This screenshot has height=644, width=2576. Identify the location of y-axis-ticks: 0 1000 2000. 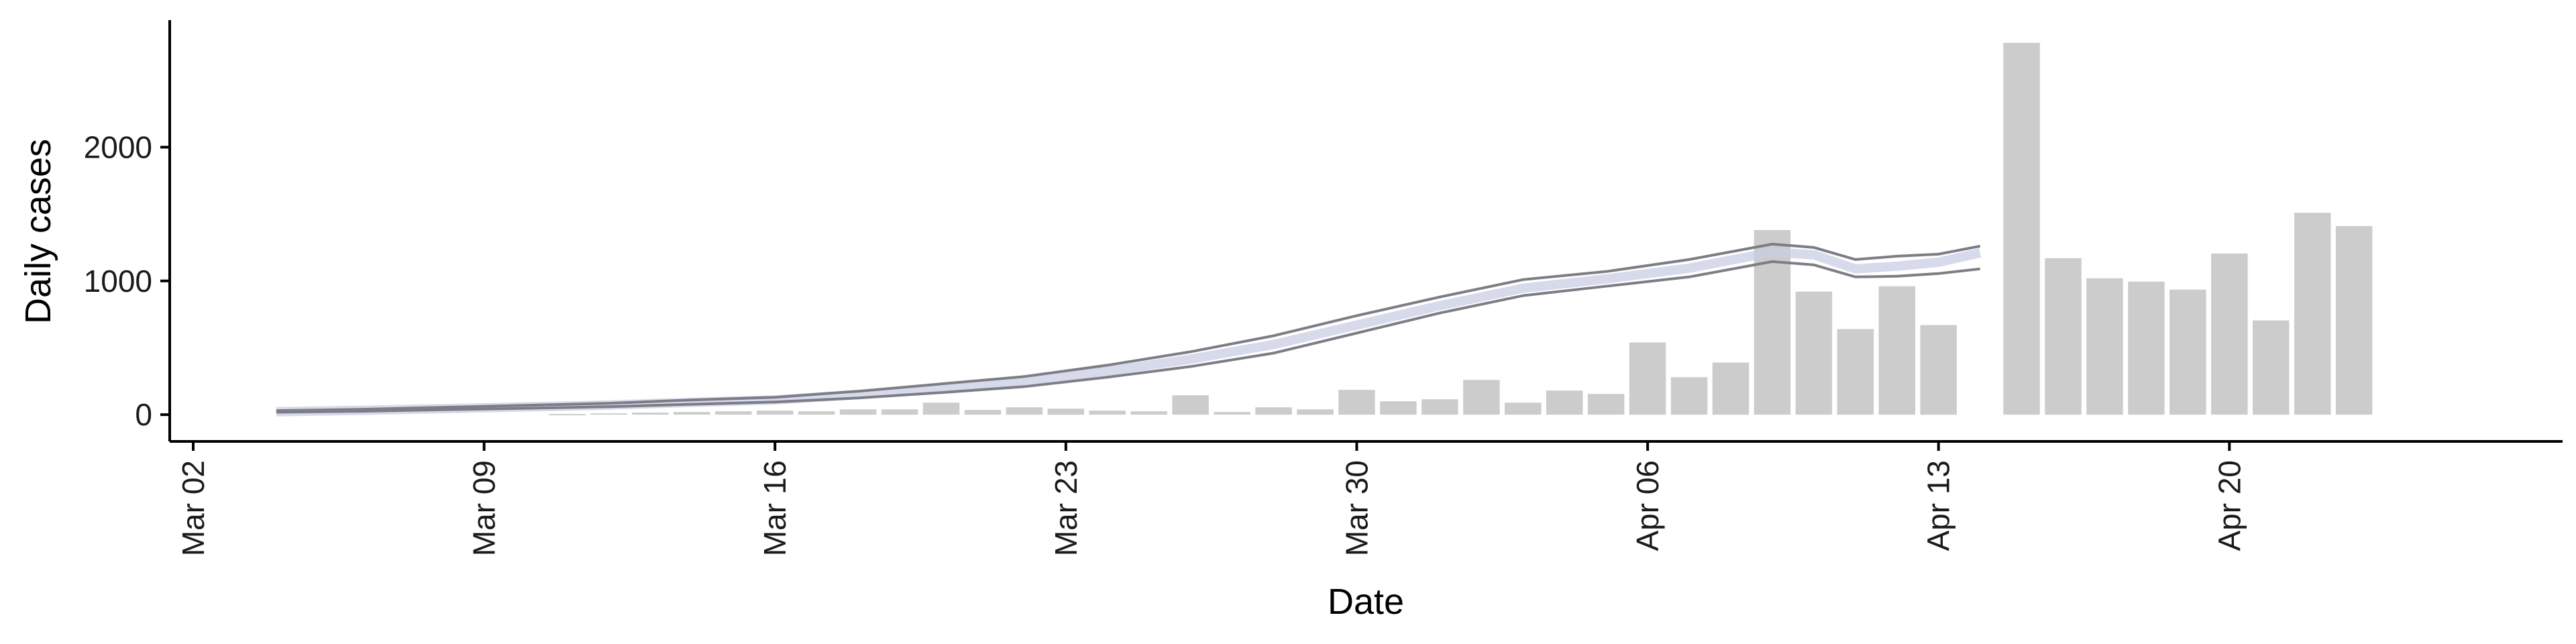
(127, 280).